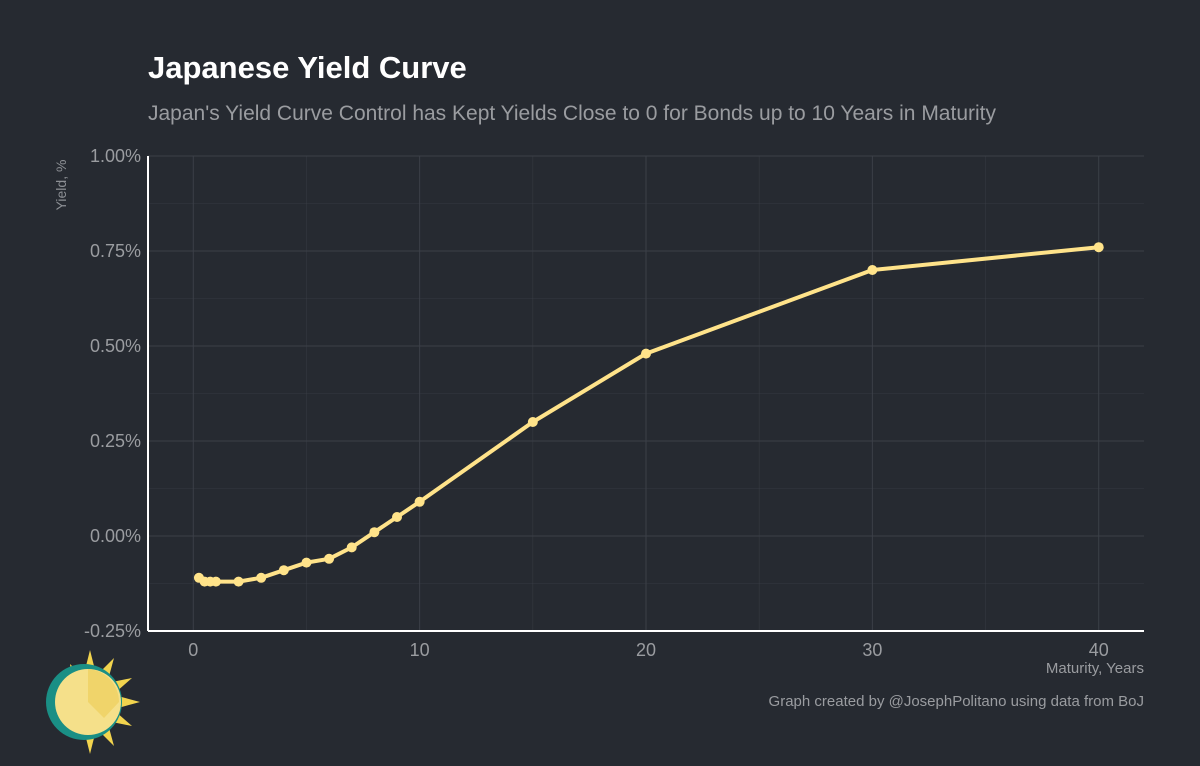 This screenshot has width=1200, height=766. What do you see at coordinates (112, 631) in the screenshot?
I see `y-tick-label: -0.25%` at bounding box center [112, 631].